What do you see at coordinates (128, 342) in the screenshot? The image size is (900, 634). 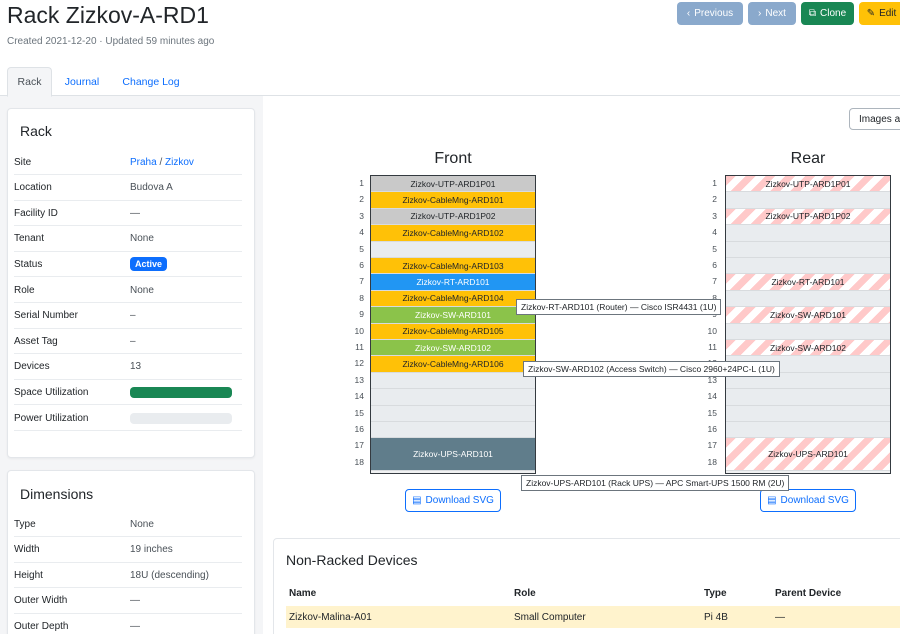 I see `rack-row-asset-tag: Asset Tag –` at bounding box center [128, 342].